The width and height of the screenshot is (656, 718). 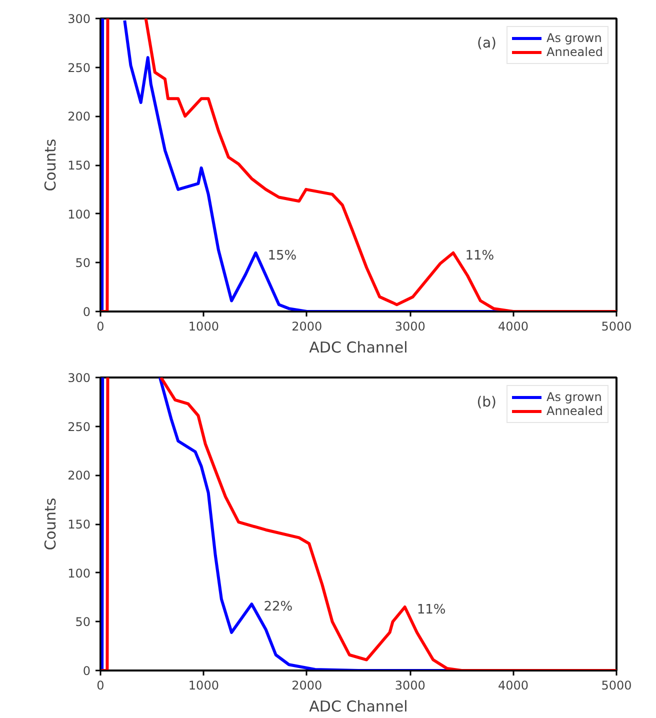 I want to click on annotation: 15%, so click(x=282, y=256).